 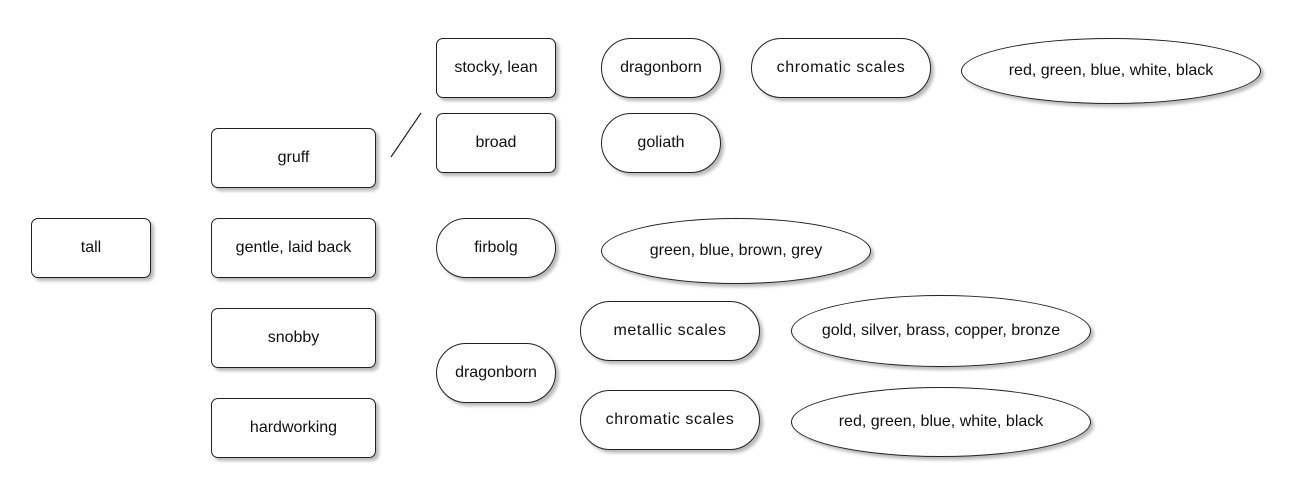 I want to click on node-gentle-laid-back: gentle, laid back, so click(x=293, y=248).